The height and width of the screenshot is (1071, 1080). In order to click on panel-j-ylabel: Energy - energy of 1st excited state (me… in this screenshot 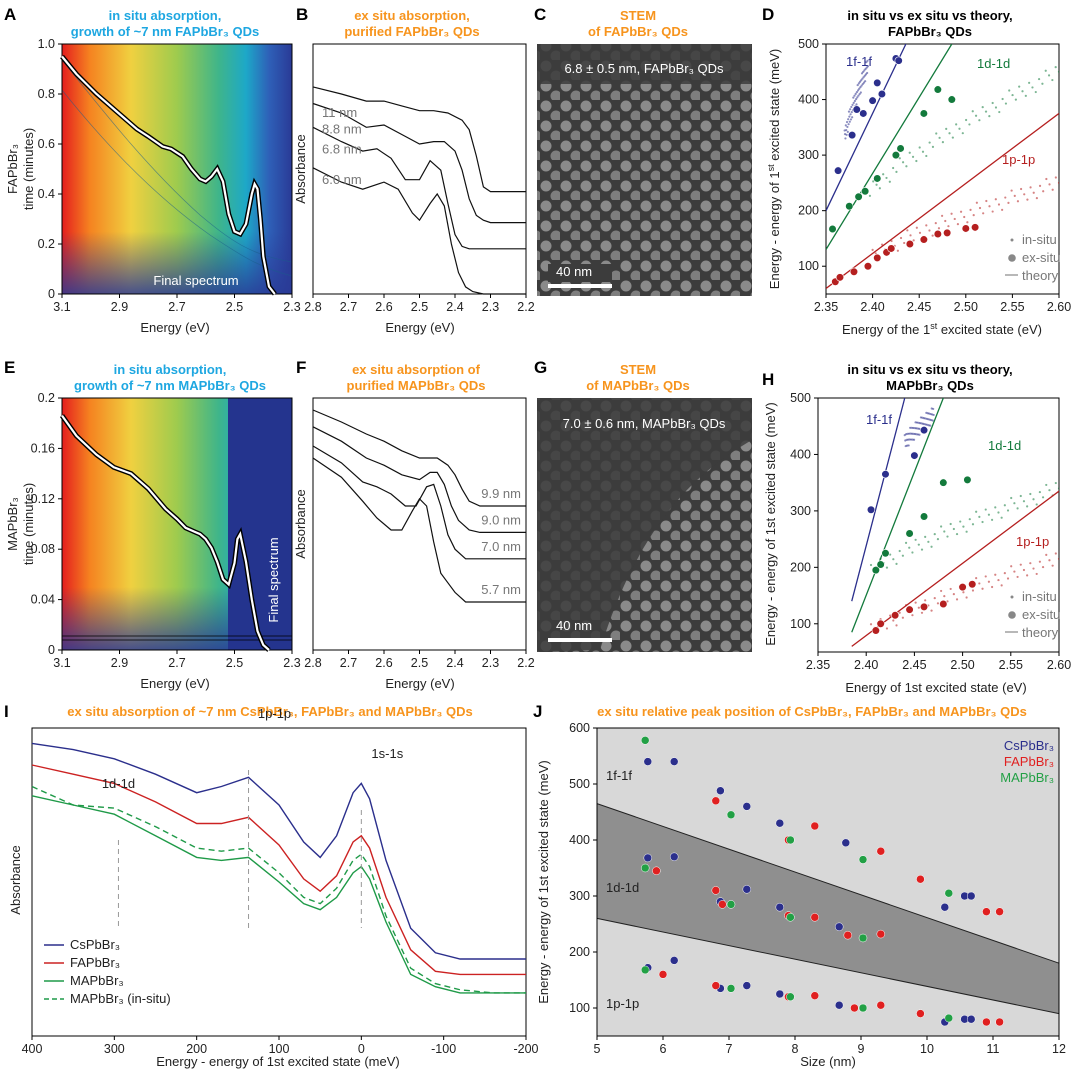, I will do `click(543, 882)`.